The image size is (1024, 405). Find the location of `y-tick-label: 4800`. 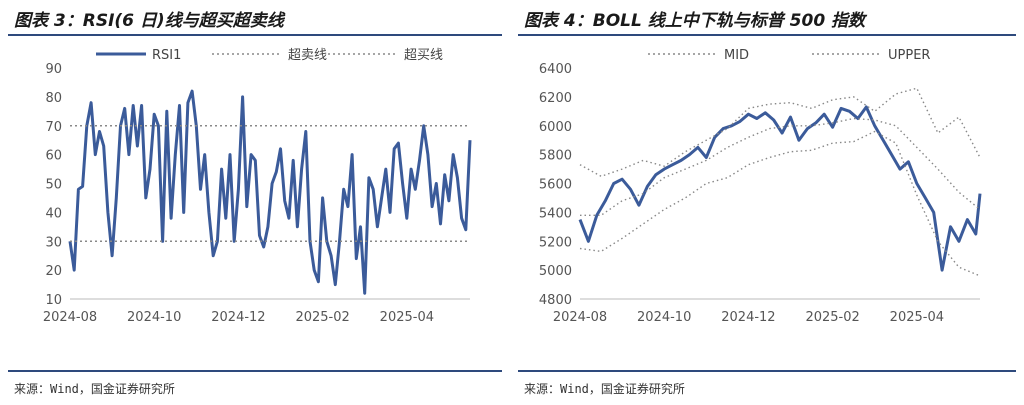

y-tick-label: 4800 is located at coordinates (555, 300).